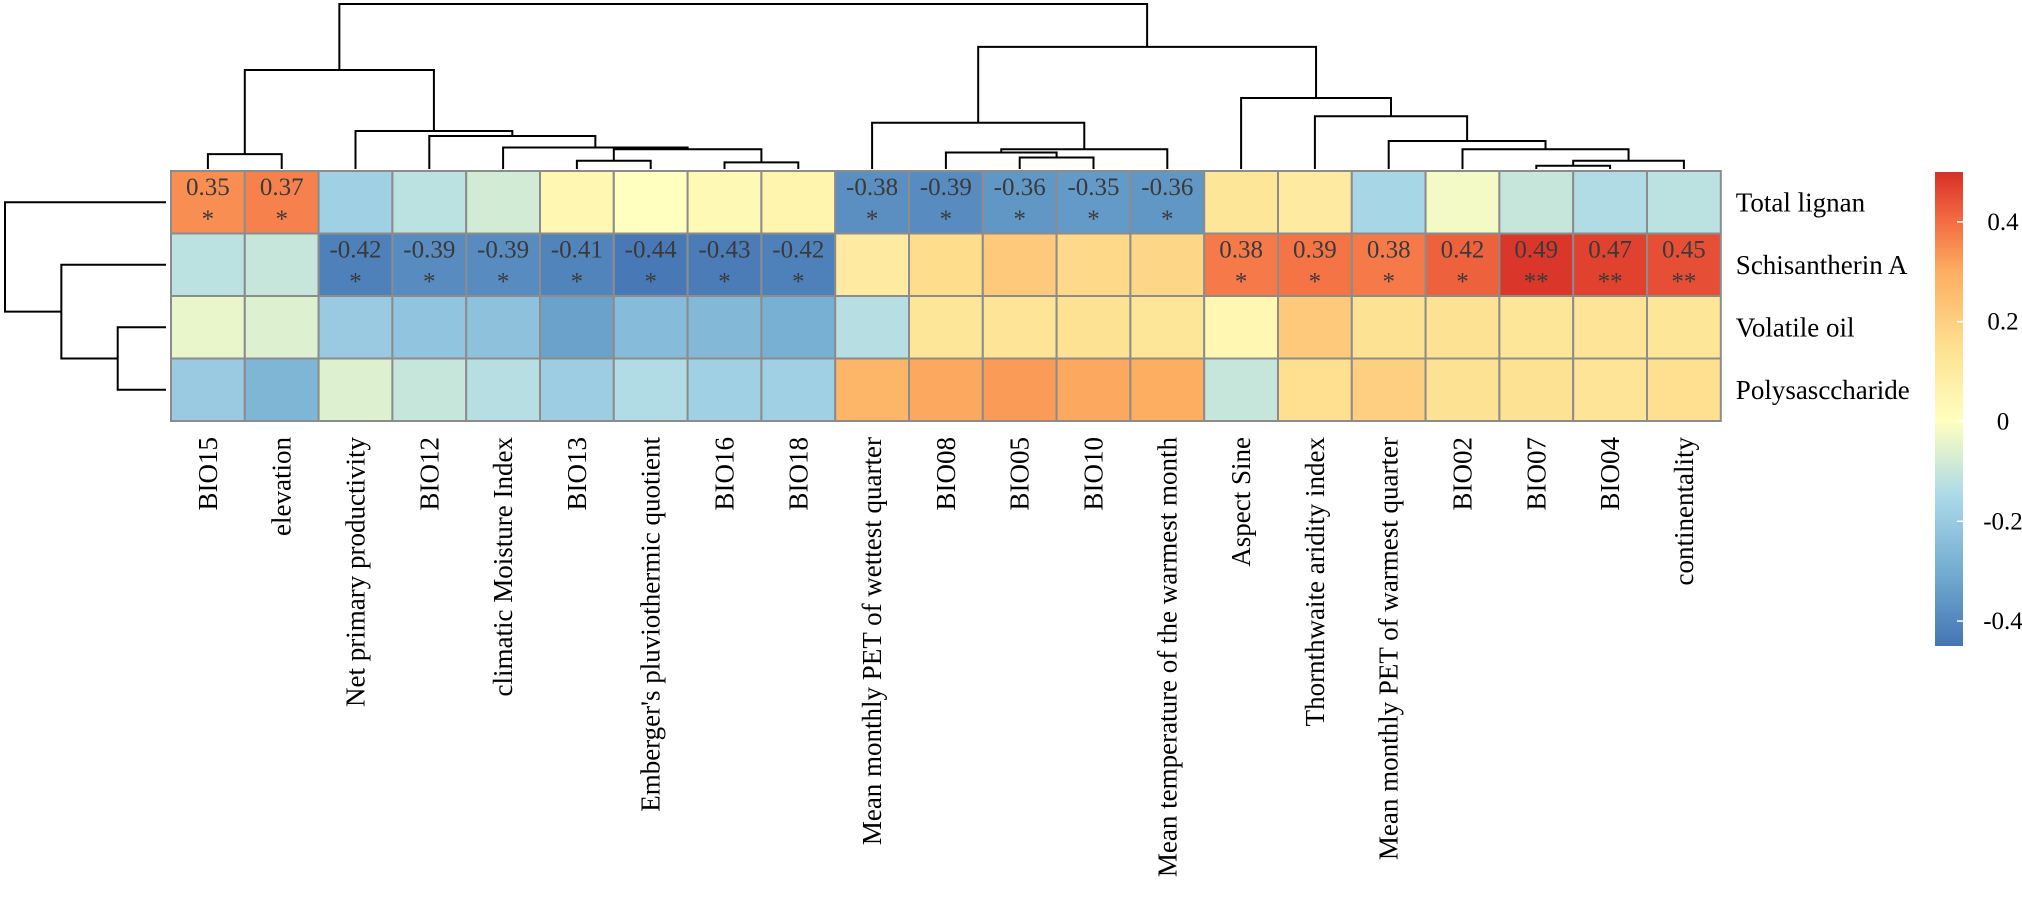 The width and height of the screenshot is (2022, 908). I want to click on heatmap-cell-polysasccharide-elevation, so click(281, 389).